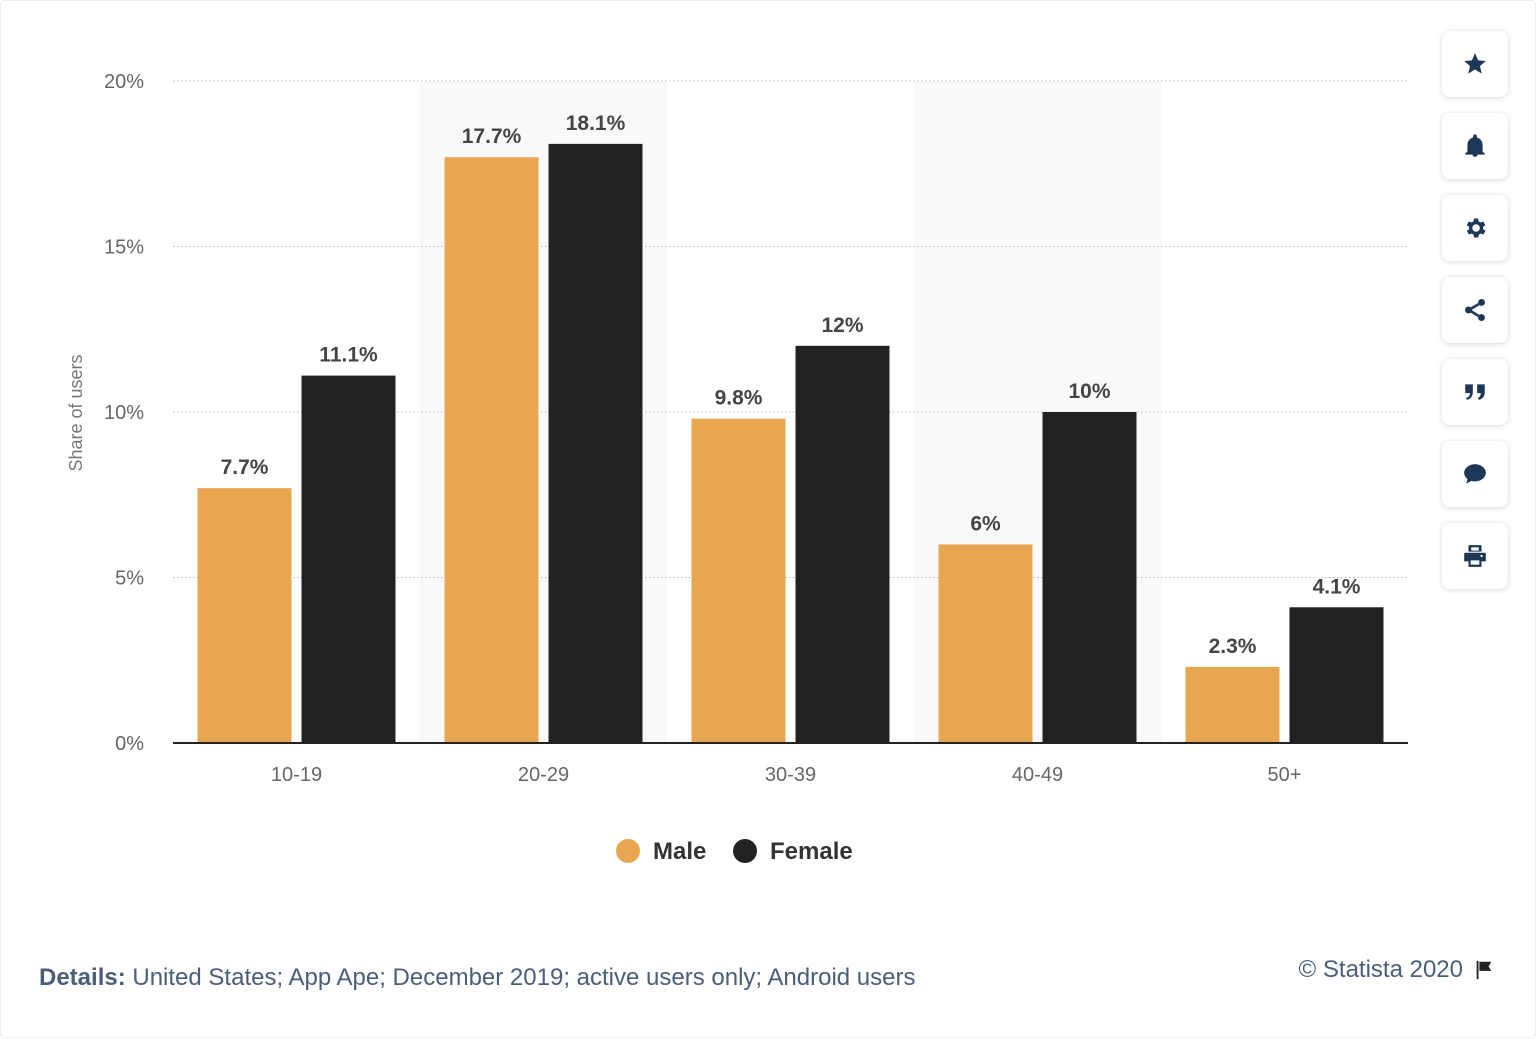 This screenshot has height=1039, width=1536. Describe the element at coordinates (82, 977) in the screenshot. I see `details-label: Details:` at that location.